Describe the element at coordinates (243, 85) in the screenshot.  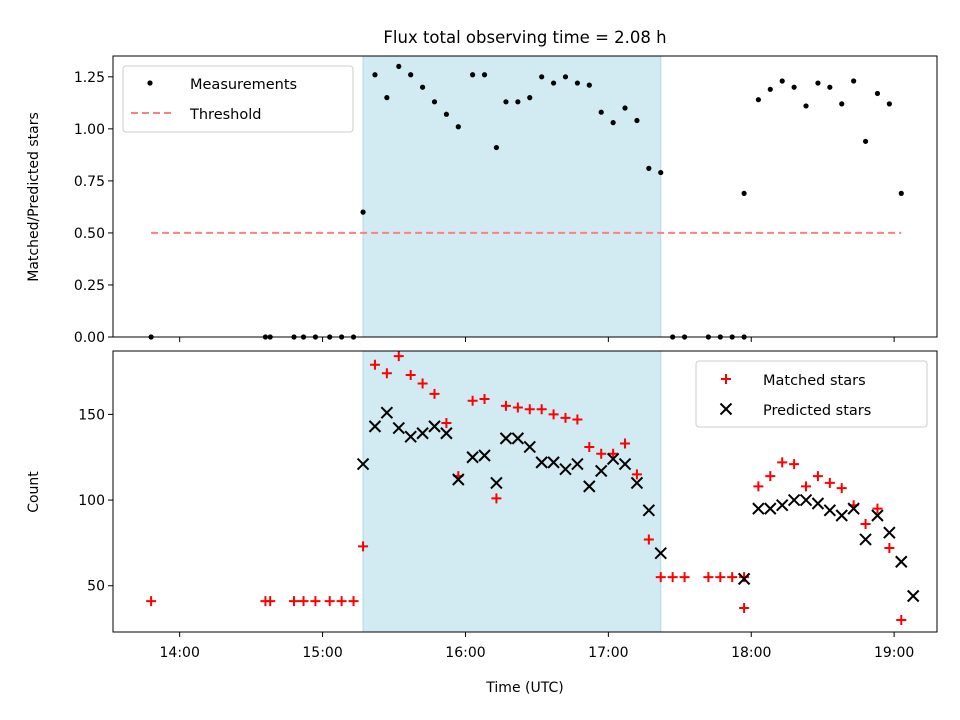
I see `legend-measurements-label: Measurements` at that location.